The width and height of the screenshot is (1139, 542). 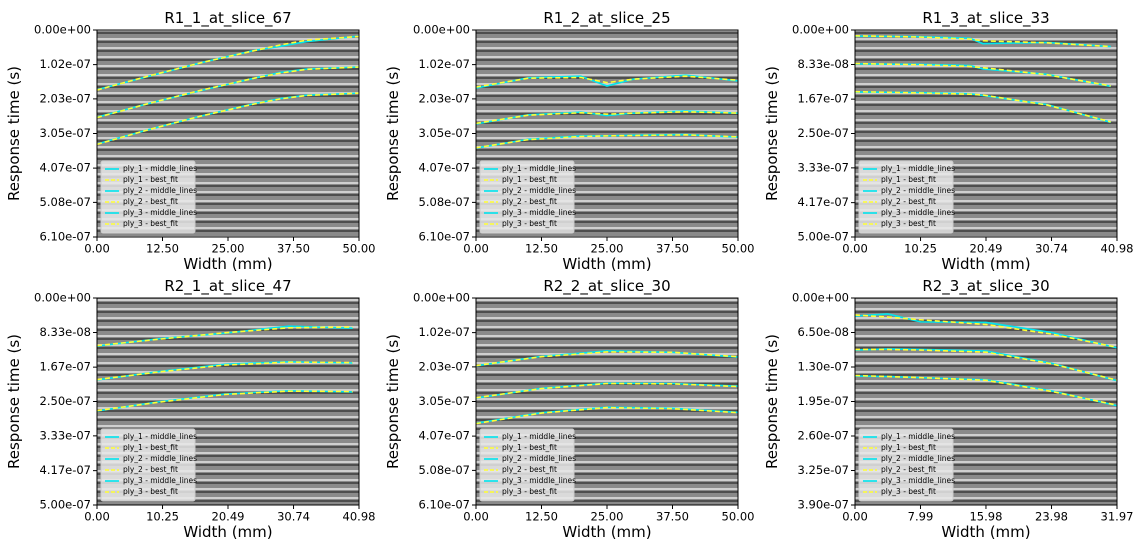 What do you see at coordinates (607, 517) in the screenshot?
I see `x-tick-label: 25.00` at bounding box center [607, 517].